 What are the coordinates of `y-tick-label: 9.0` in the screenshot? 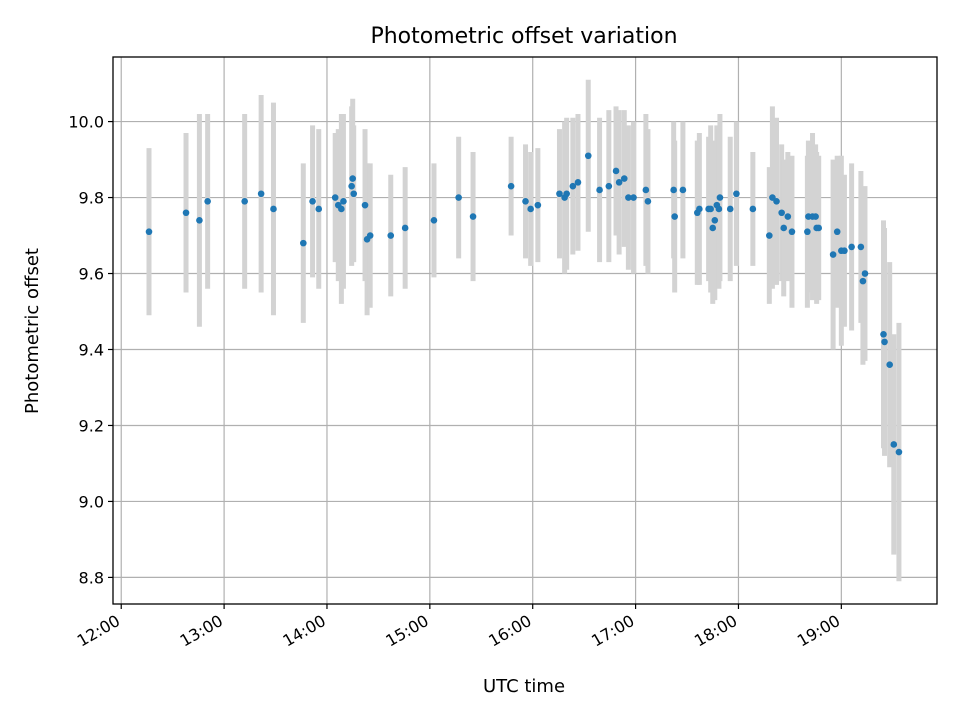 It's located at (91, 501).